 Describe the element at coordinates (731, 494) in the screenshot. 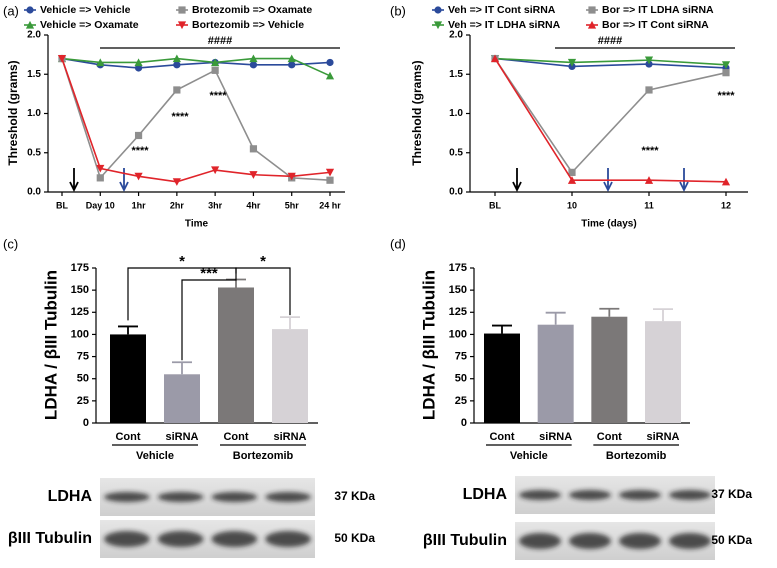

I see `blot-size: 37 KDa` at that location.